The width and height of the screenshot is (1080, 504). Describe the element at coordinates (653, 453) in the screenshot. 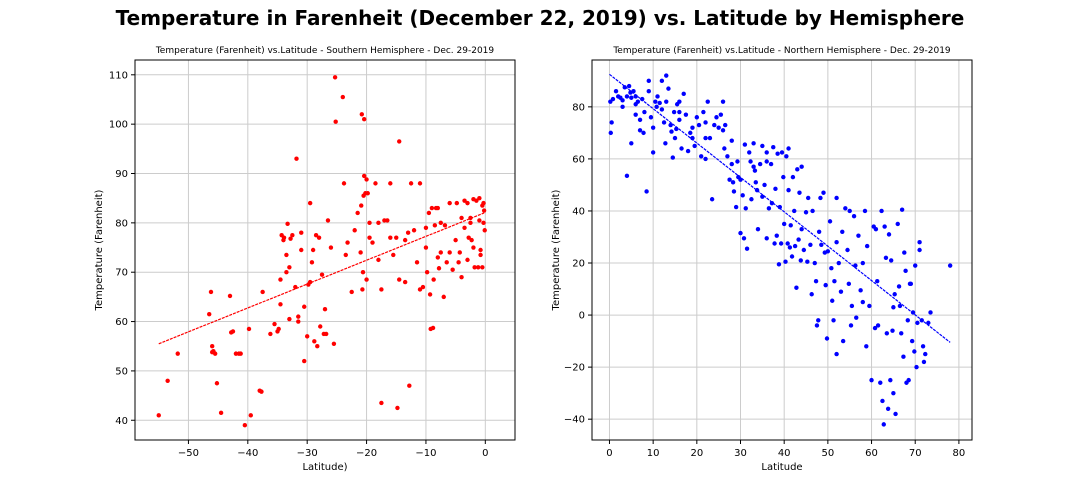

I see `x-tick-label: 10` at that location.